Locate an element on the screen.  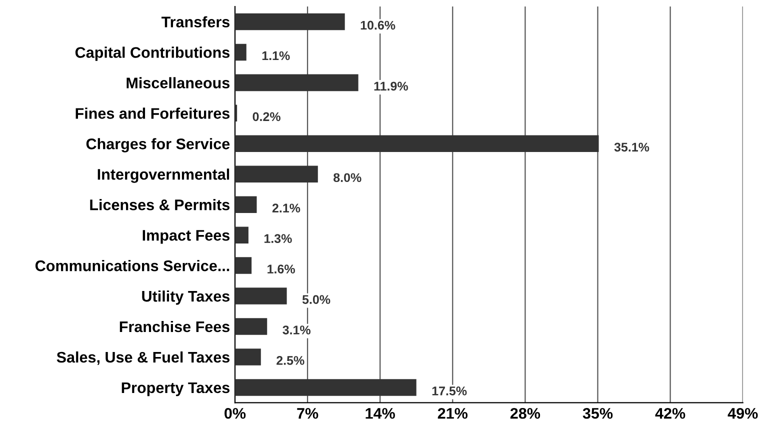
y-tick-label: Charges for Service is located at coordinates (158, 145).